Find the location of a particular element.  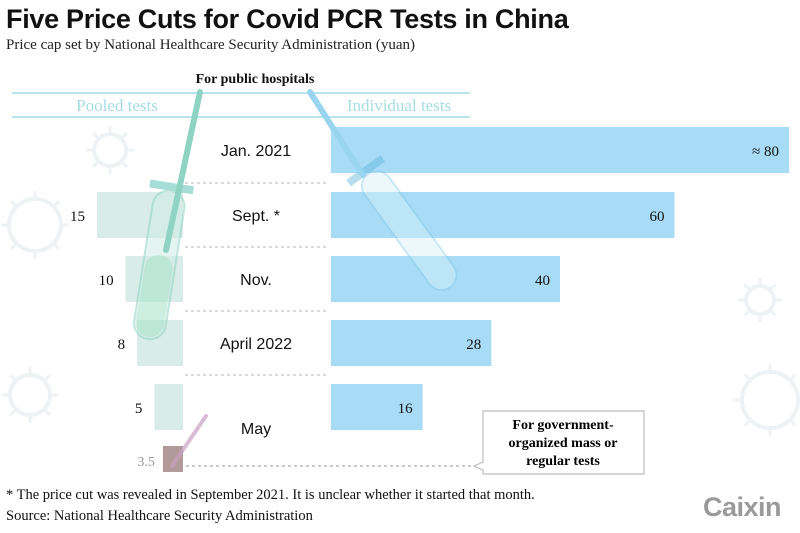

category-label: Nov. is located at coordinates (256, 280).